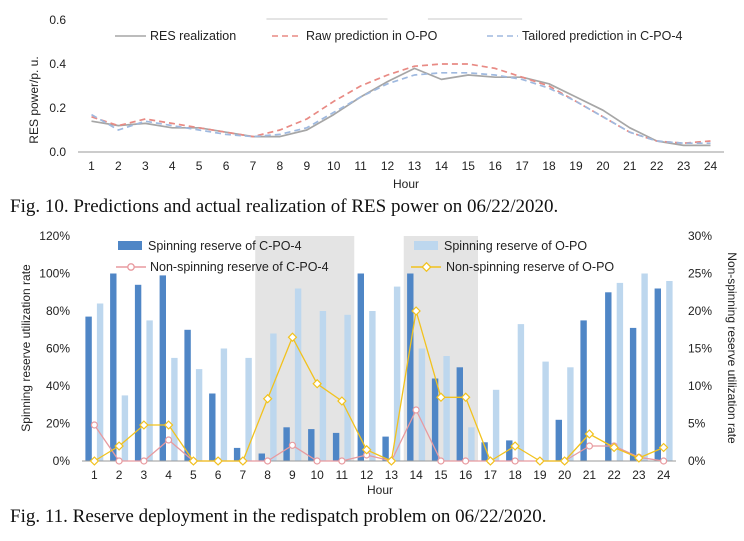 This screenshot has height=541, width=744. I want to click on fig10-x-tick-label: 20, so click(603, 166).